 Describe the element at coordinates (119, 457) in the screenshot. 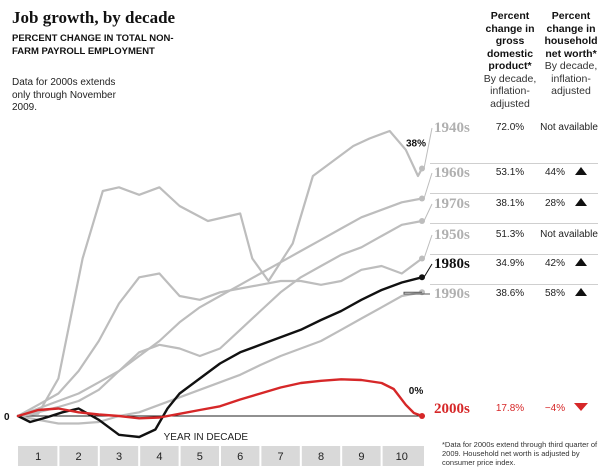

I see `x-tick-label: 3` at that location.